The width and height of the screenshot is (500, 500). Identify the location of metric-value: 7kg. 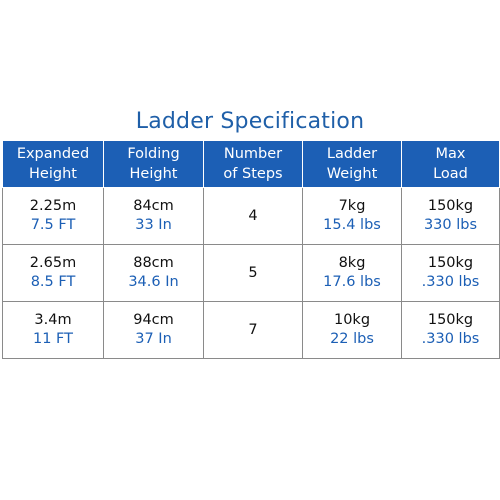
(352, 206).